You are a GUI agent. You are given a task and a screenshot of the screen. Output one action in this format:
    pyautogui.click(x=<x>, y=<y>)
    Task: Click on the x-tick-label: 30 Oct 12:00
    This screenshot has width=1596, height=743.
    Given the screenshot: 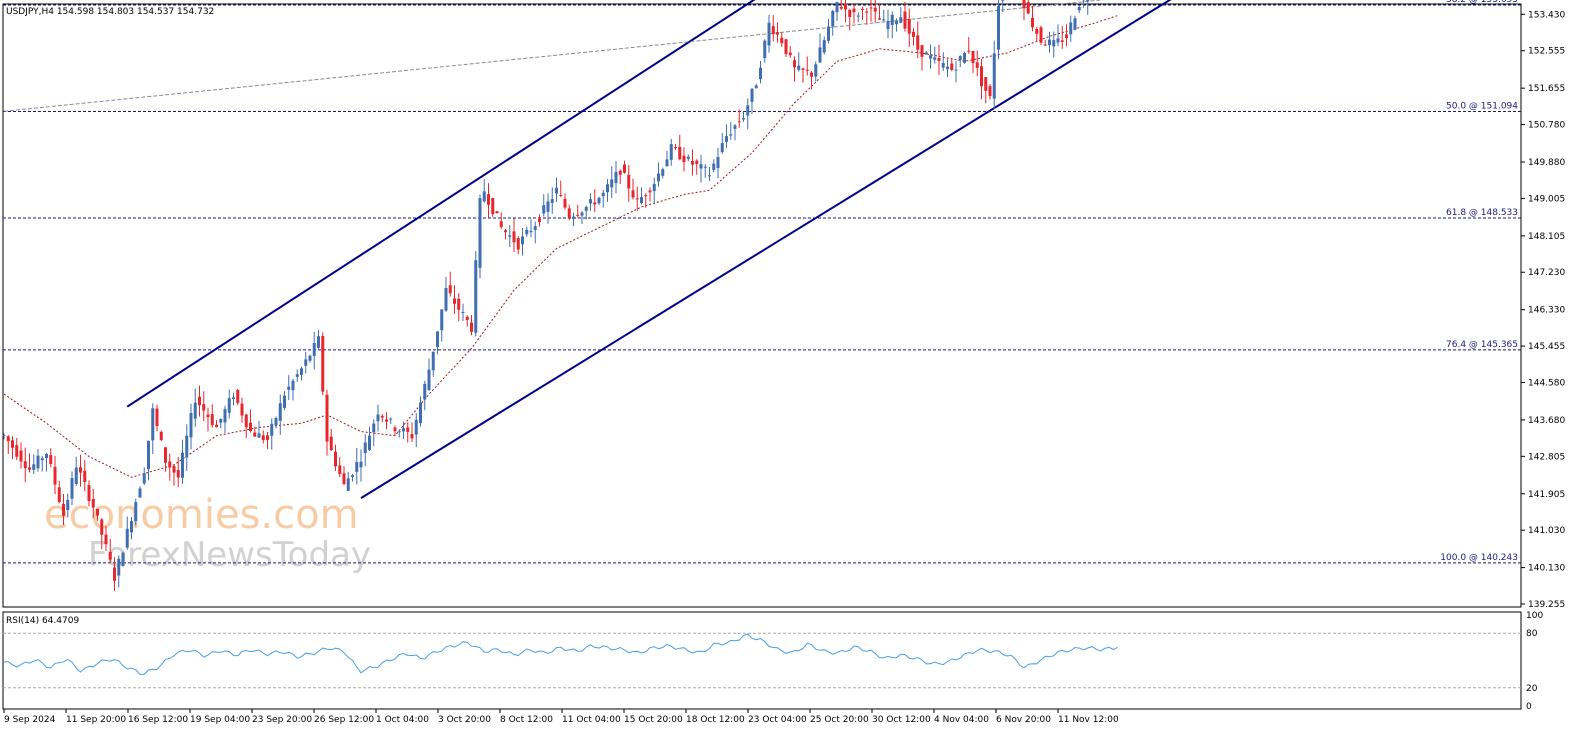 What is the action you would take?
    pyautogui.click(x=901, y=720)
    